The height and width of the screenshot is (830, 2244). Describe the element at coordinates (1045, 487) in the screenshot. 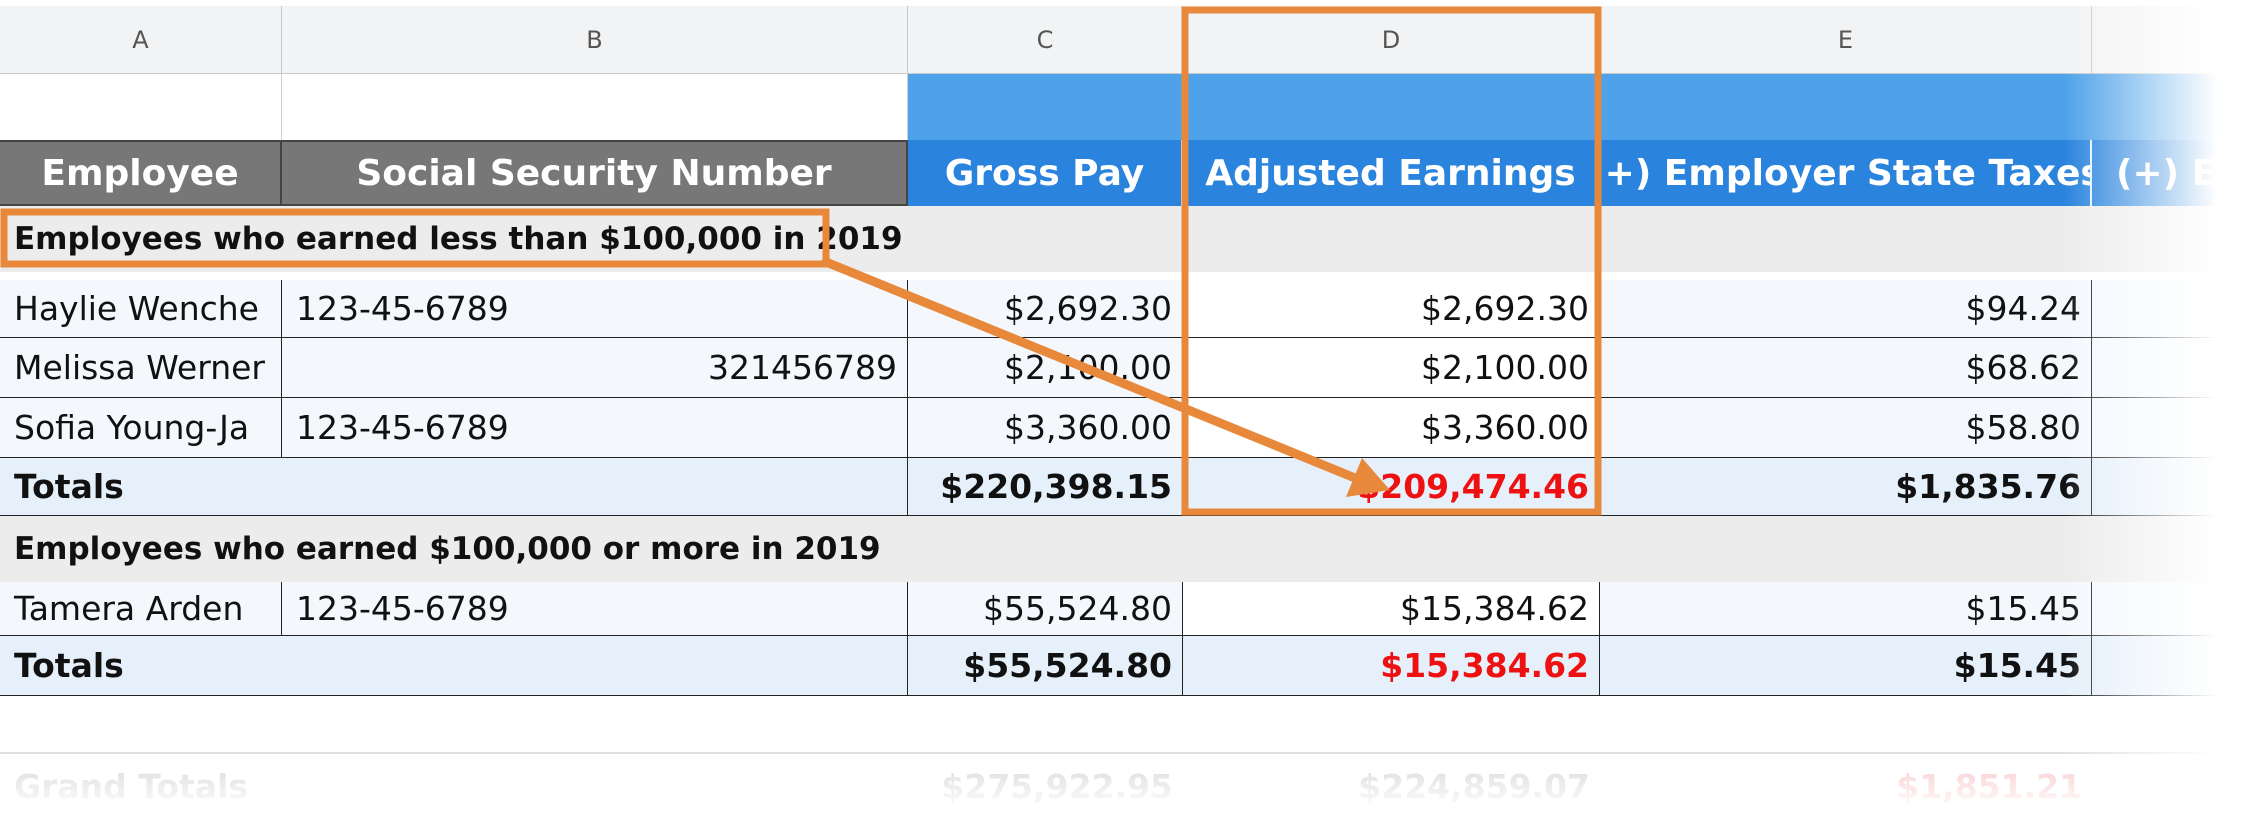

I see `totals-gross-pay: $220,398.15` at that location.